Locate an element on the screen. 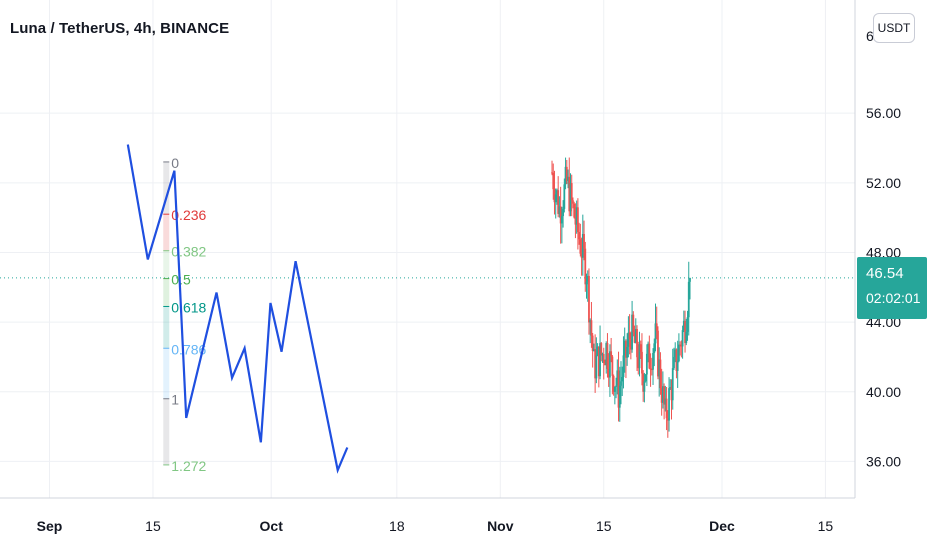 The image size is (932, 550). fib-level-label: 1.272 is located at coordinates (188, 466).